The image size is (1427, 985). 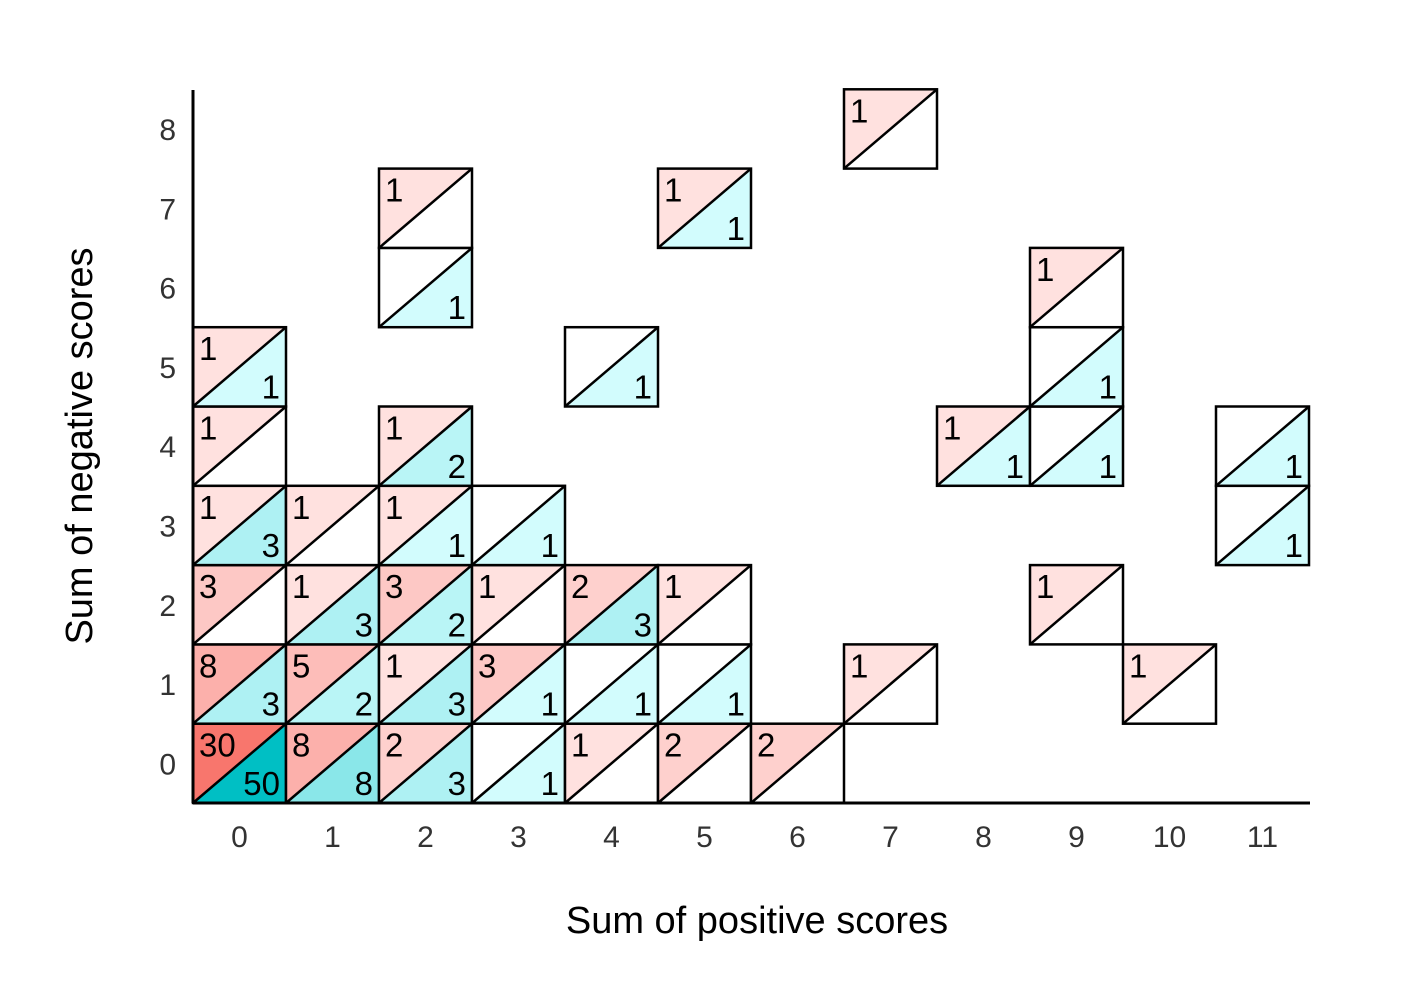 What do you see at coordinates (704, 837) in the screenshot?
I see `x-tick-label: 5` at bounding box center [704, 837].